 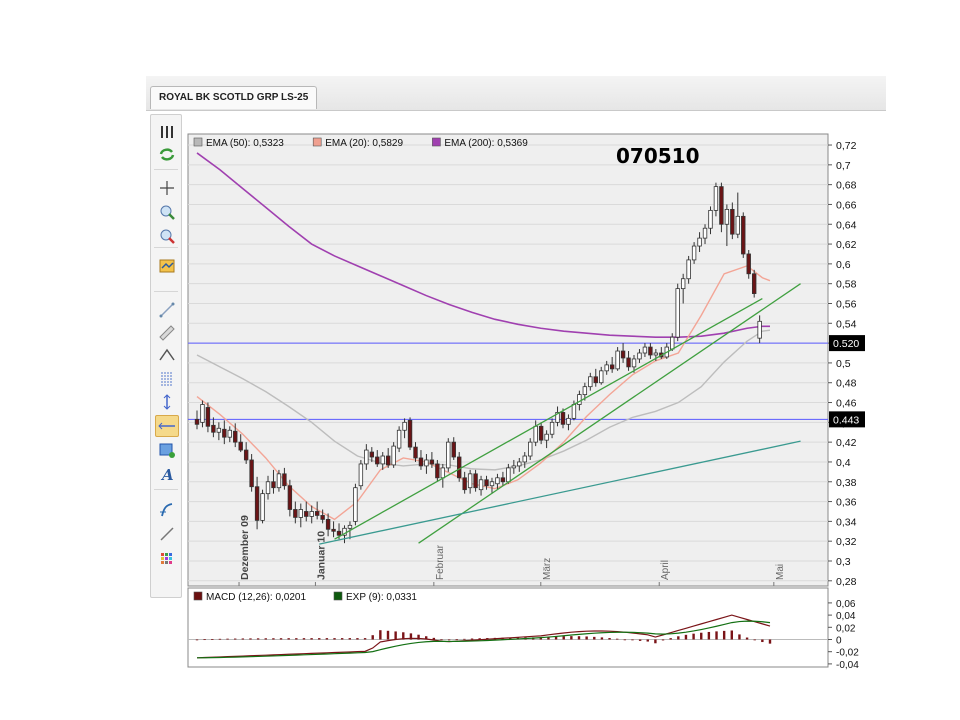 What do you see at coordinates (234, 97) in the screenshot?
I see `tab-royal-bk: ROYAL BK SCOTLD GRP LS-25` at bounding box center [234, 97].